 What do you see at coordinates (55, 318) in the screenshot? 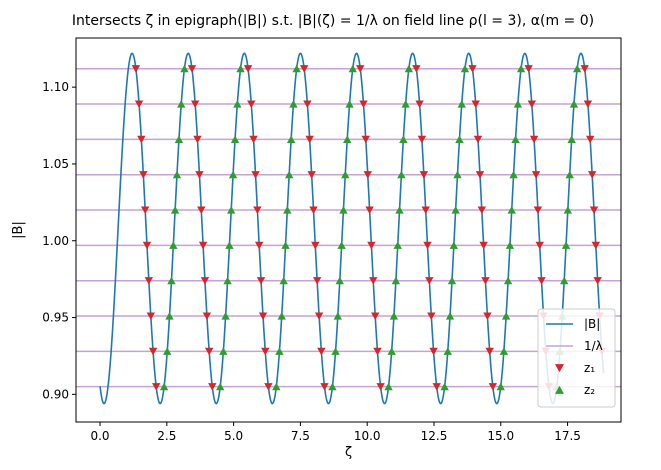
I see `y-tick-label-1: 0.95` at bounding box center [55, 318].